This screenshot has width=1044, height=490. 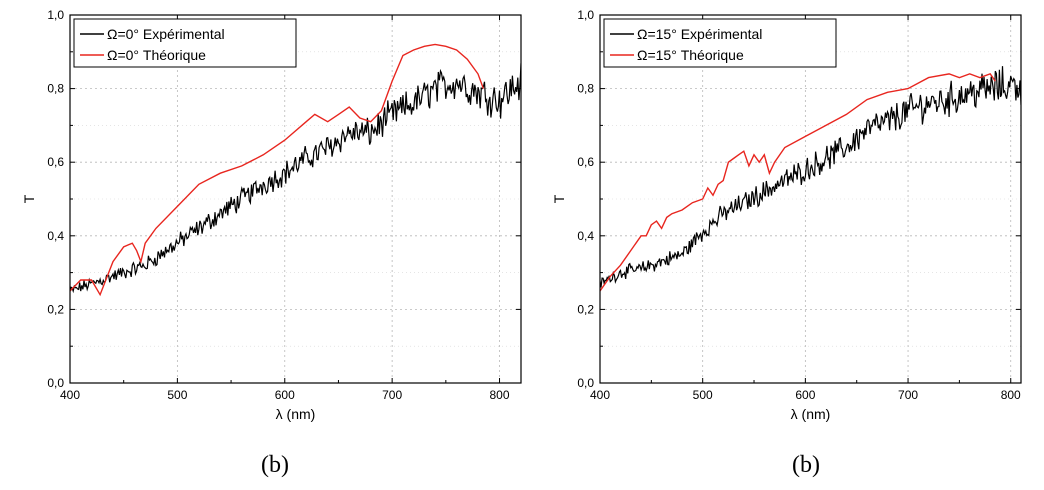 I want to click on legend-label: Ω=0° Théorique, so click(x=156, y=55).